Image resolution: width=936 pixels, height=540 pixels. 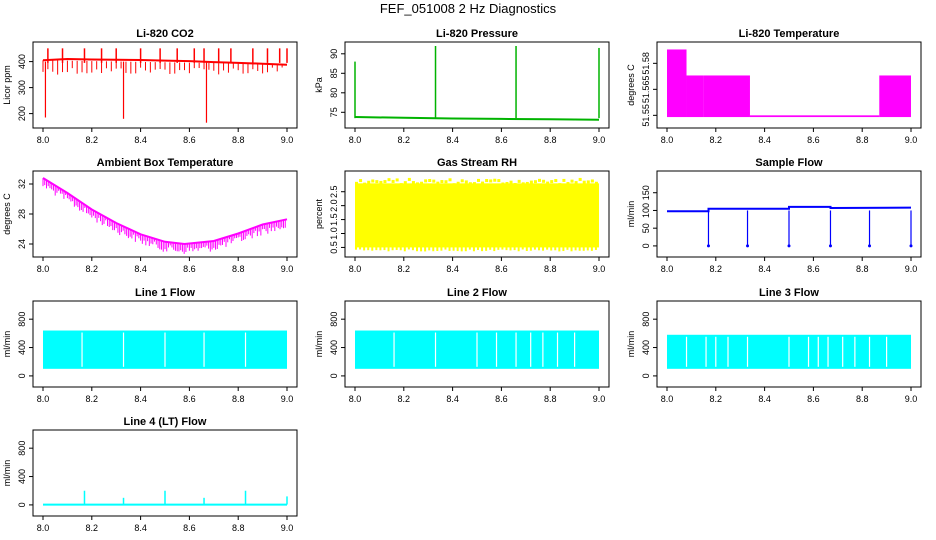 What do you see at coordinates (165, 163) in the screenshot?
I see `chart-title: Ambient Box Temperature` at bounding box center [165, 163].